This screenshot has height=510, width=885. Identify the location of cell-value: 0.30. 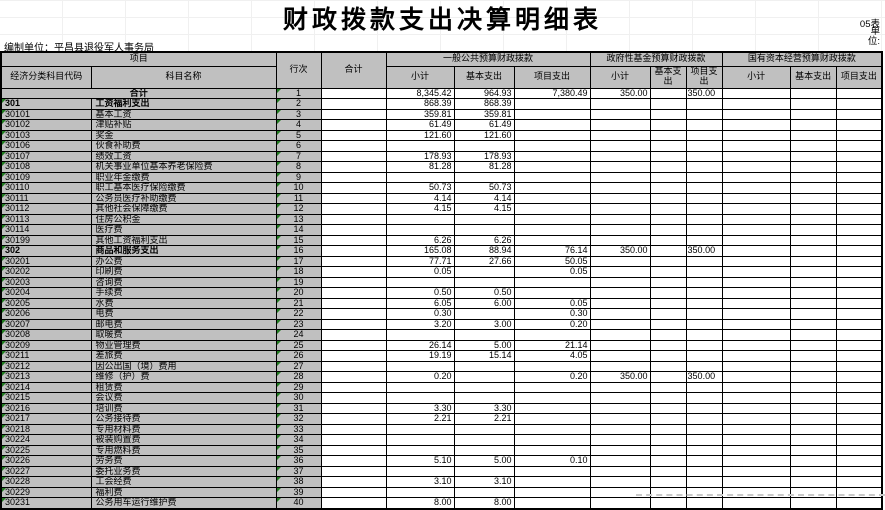
(420, 314).